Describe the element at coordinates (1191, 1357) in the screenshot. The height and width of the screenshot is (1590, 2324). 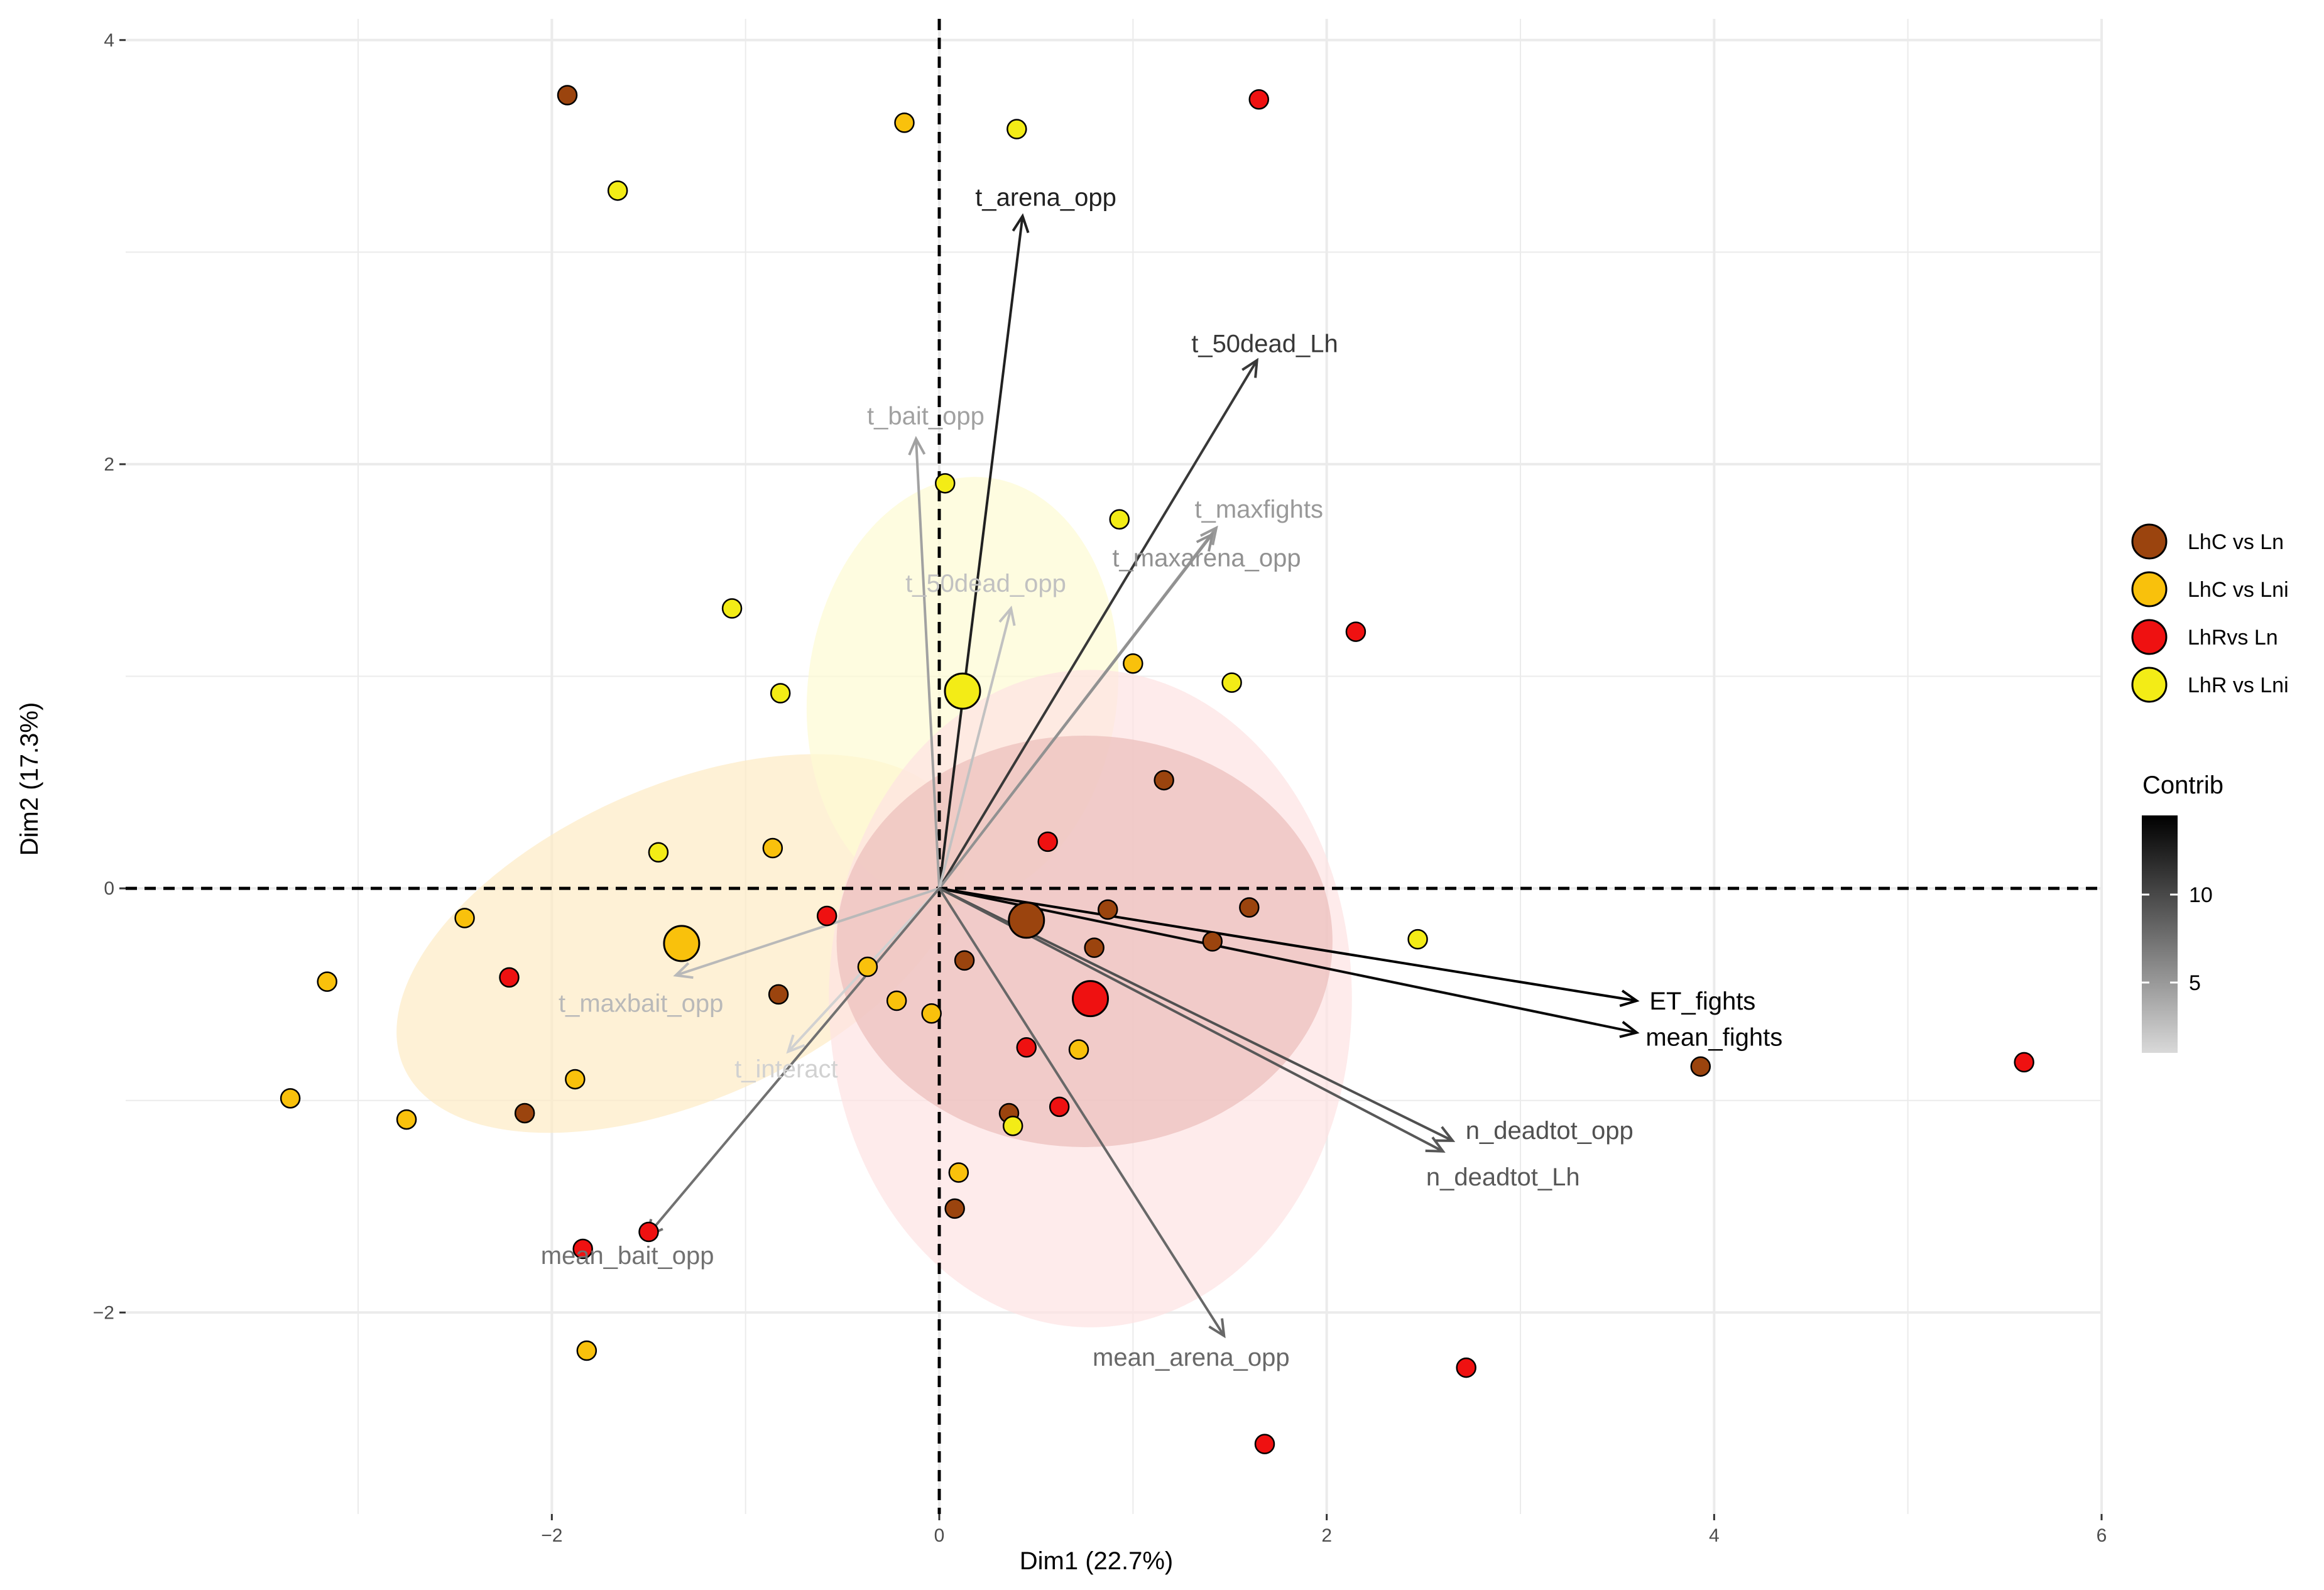
I see `label-mean_arena_opp: mean_arena_opp` at that location.